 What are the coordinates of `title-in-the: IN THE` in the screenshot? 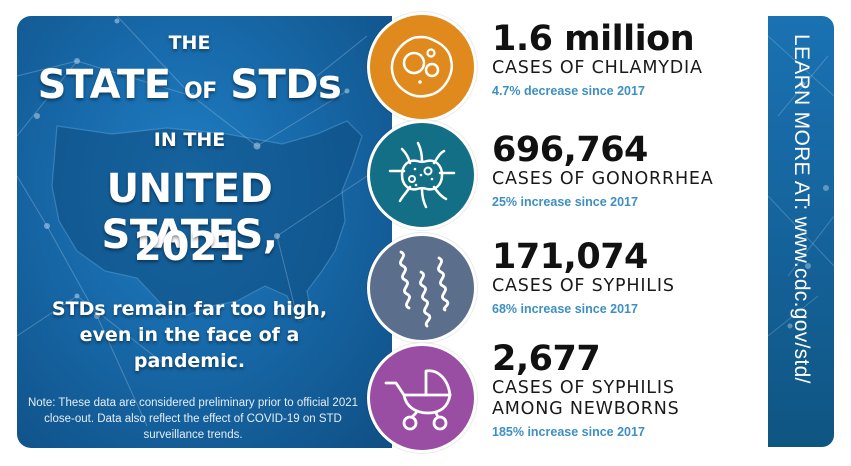 It's located at (189, 140).